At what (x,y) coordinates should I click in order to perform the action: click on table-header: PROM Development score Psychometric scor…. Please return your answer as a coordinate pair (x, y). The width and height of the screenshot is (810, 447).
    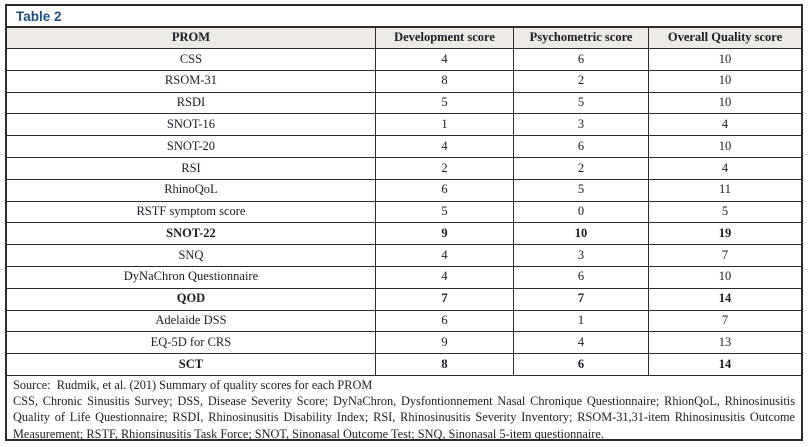
    Looking at the image, I should click on (404, 38).